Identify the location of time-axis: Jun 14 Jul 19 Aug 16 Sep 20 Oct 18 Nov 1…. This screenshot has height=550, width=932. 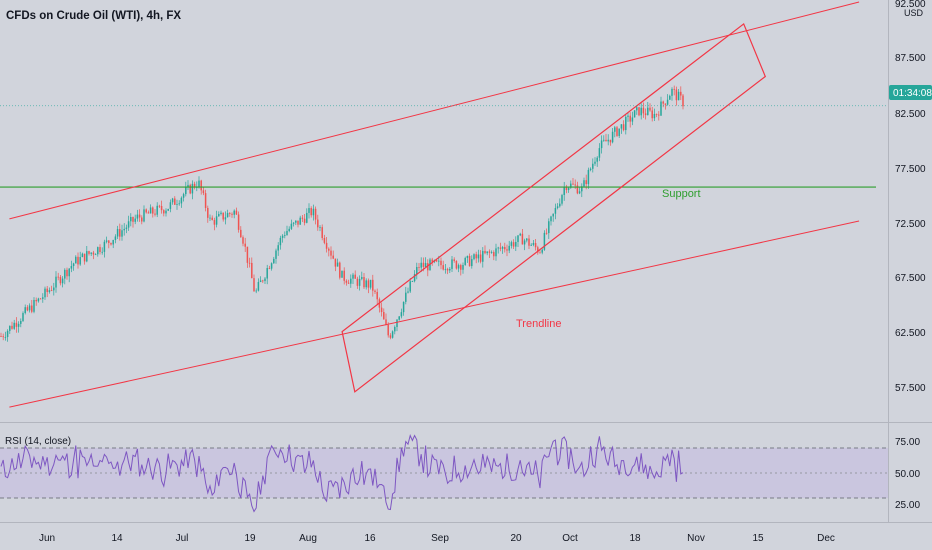
(437, 538).